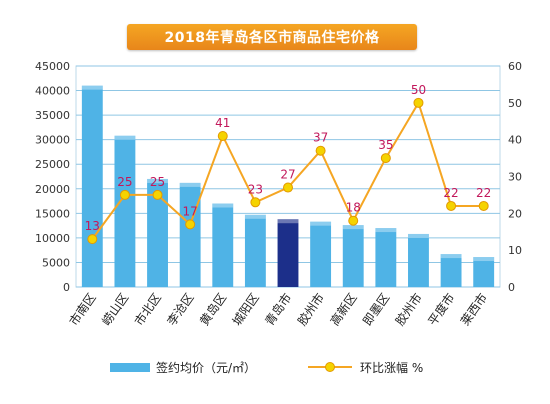  What do you see at coordinates (473, 309) in the screenshot?
I see `x-axis-label: 莱西市` at bounding box center [473, 309].